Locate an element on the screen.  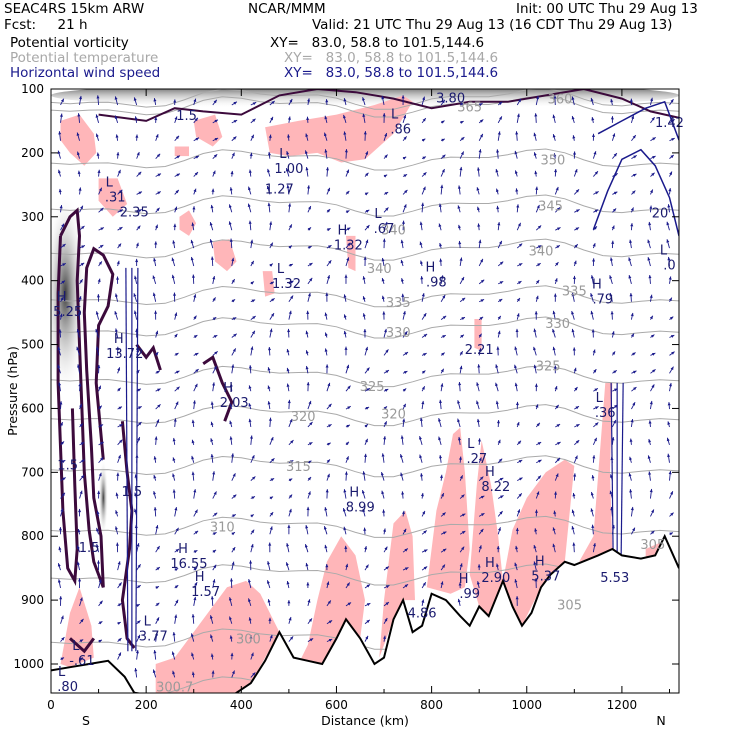
extremum-value-label: 1.32 is located at coordinates (348, 246).